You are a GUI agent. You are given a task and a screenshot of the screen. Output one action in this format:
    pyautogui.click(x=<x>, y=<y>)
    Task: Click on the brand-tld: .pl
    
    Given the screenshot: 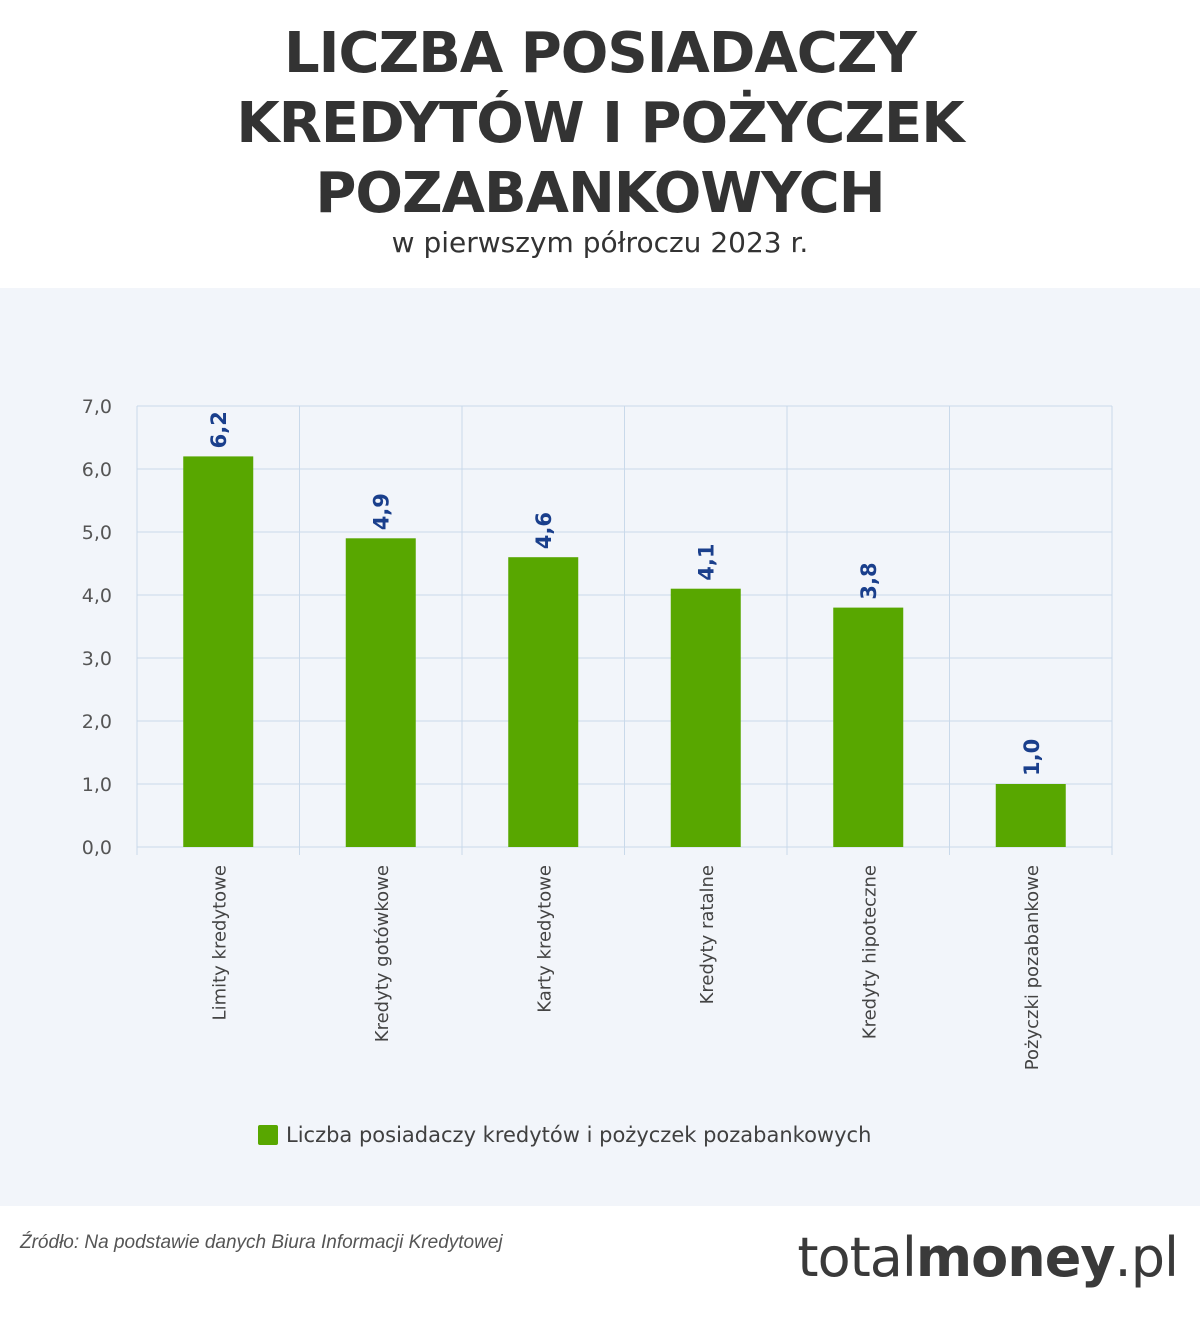 What is the action you would take?
    pyautogui.click(x=1146, y=1257)
    